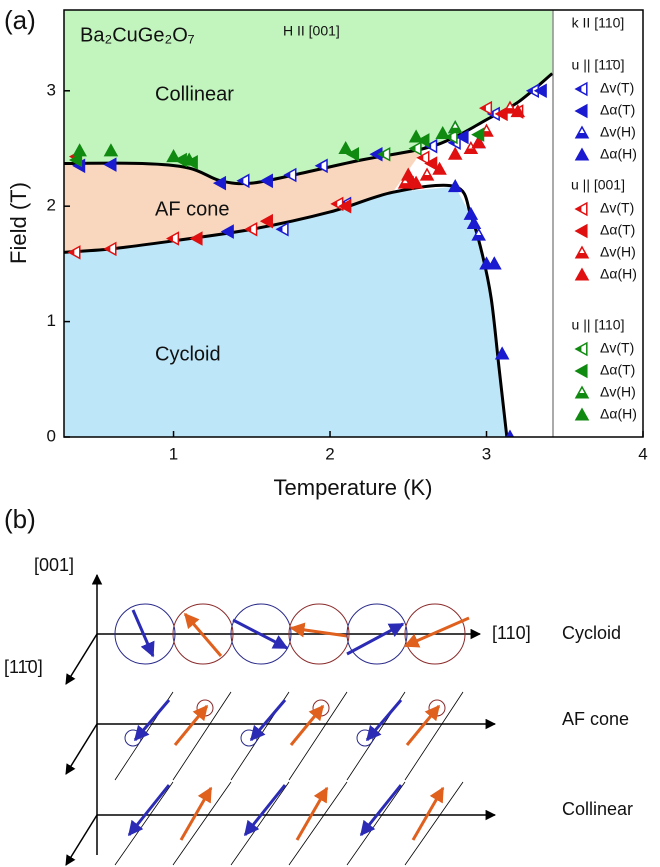 The height and width of the screenshot is (867, 660). I want to click on x-tick-label: 1, so click(173, 453).